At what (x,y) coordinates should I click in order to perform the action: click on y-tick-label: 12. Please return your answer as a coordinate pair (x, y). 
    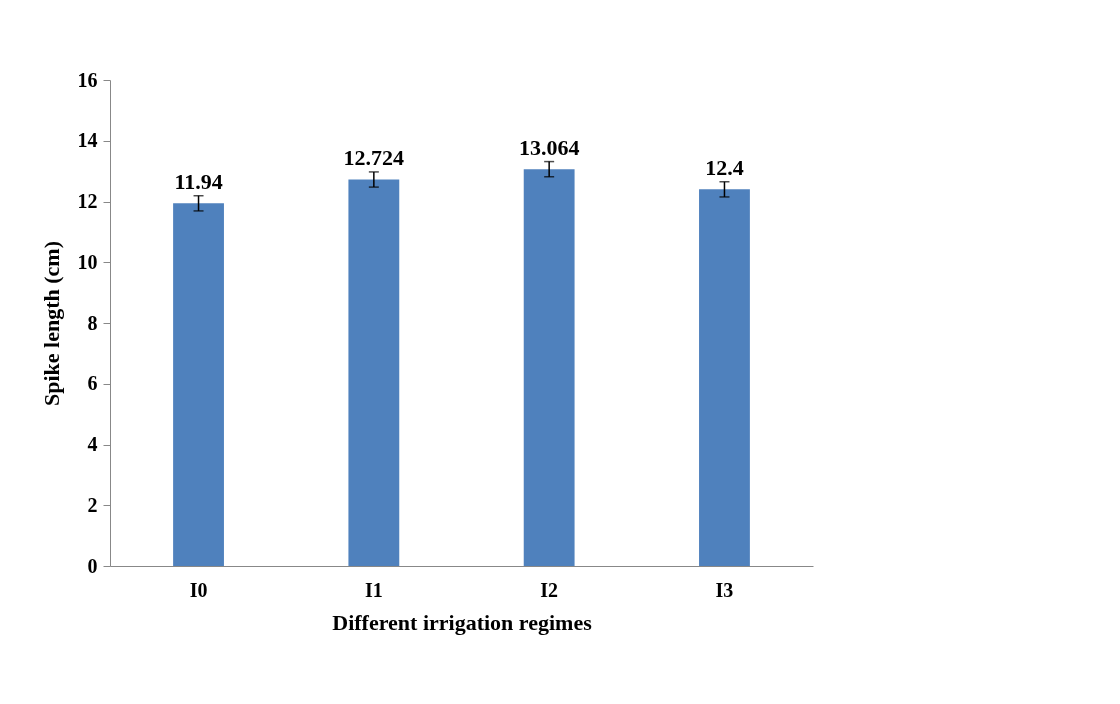
    Looking at the image, I should click on (87, 201).